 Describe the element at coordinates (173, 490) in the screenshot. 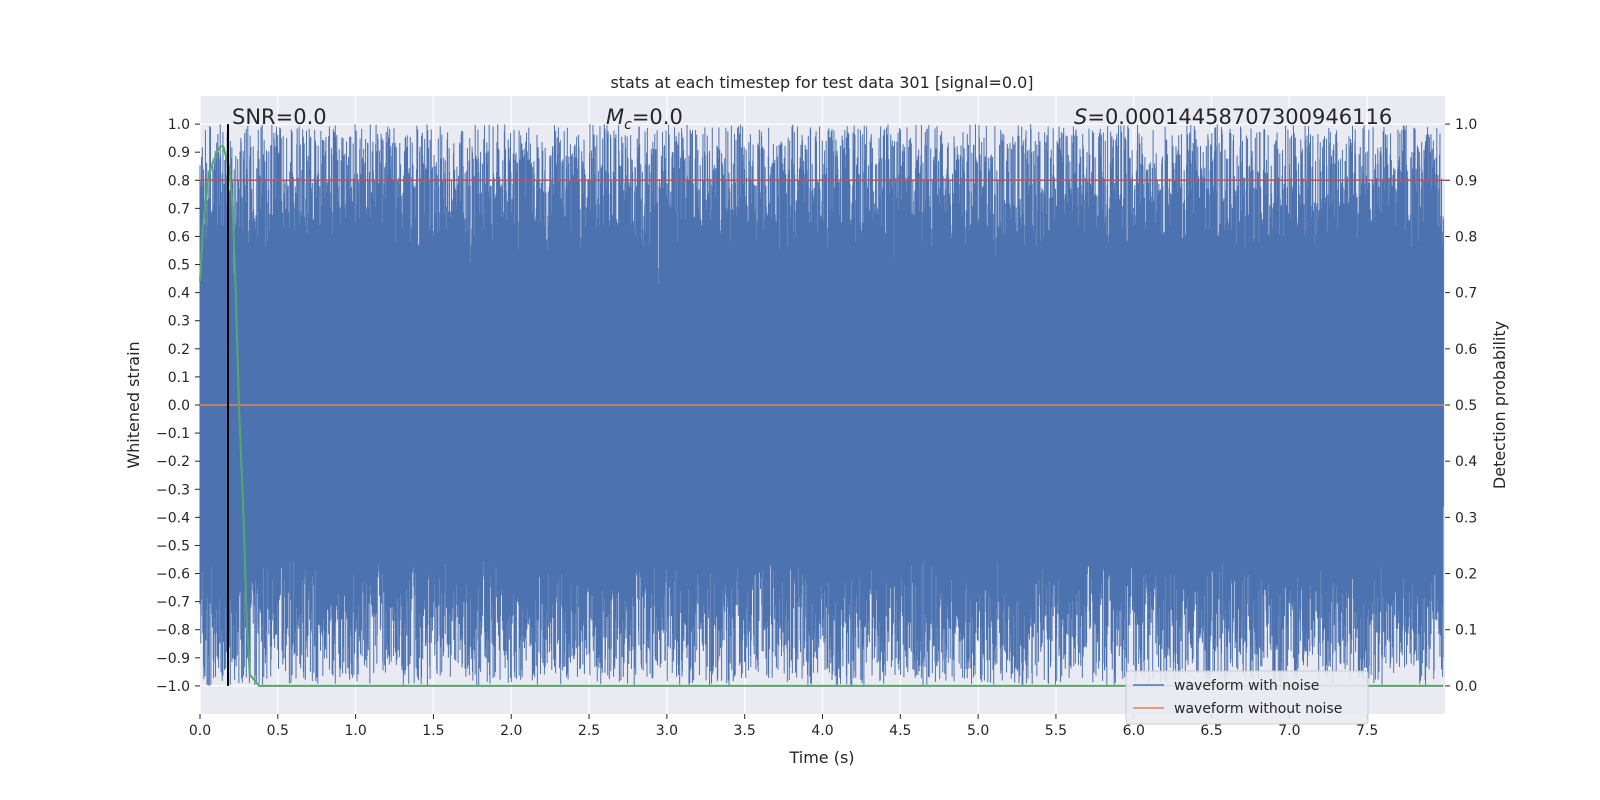

I see `y-tick-label: −0.3` at that location.